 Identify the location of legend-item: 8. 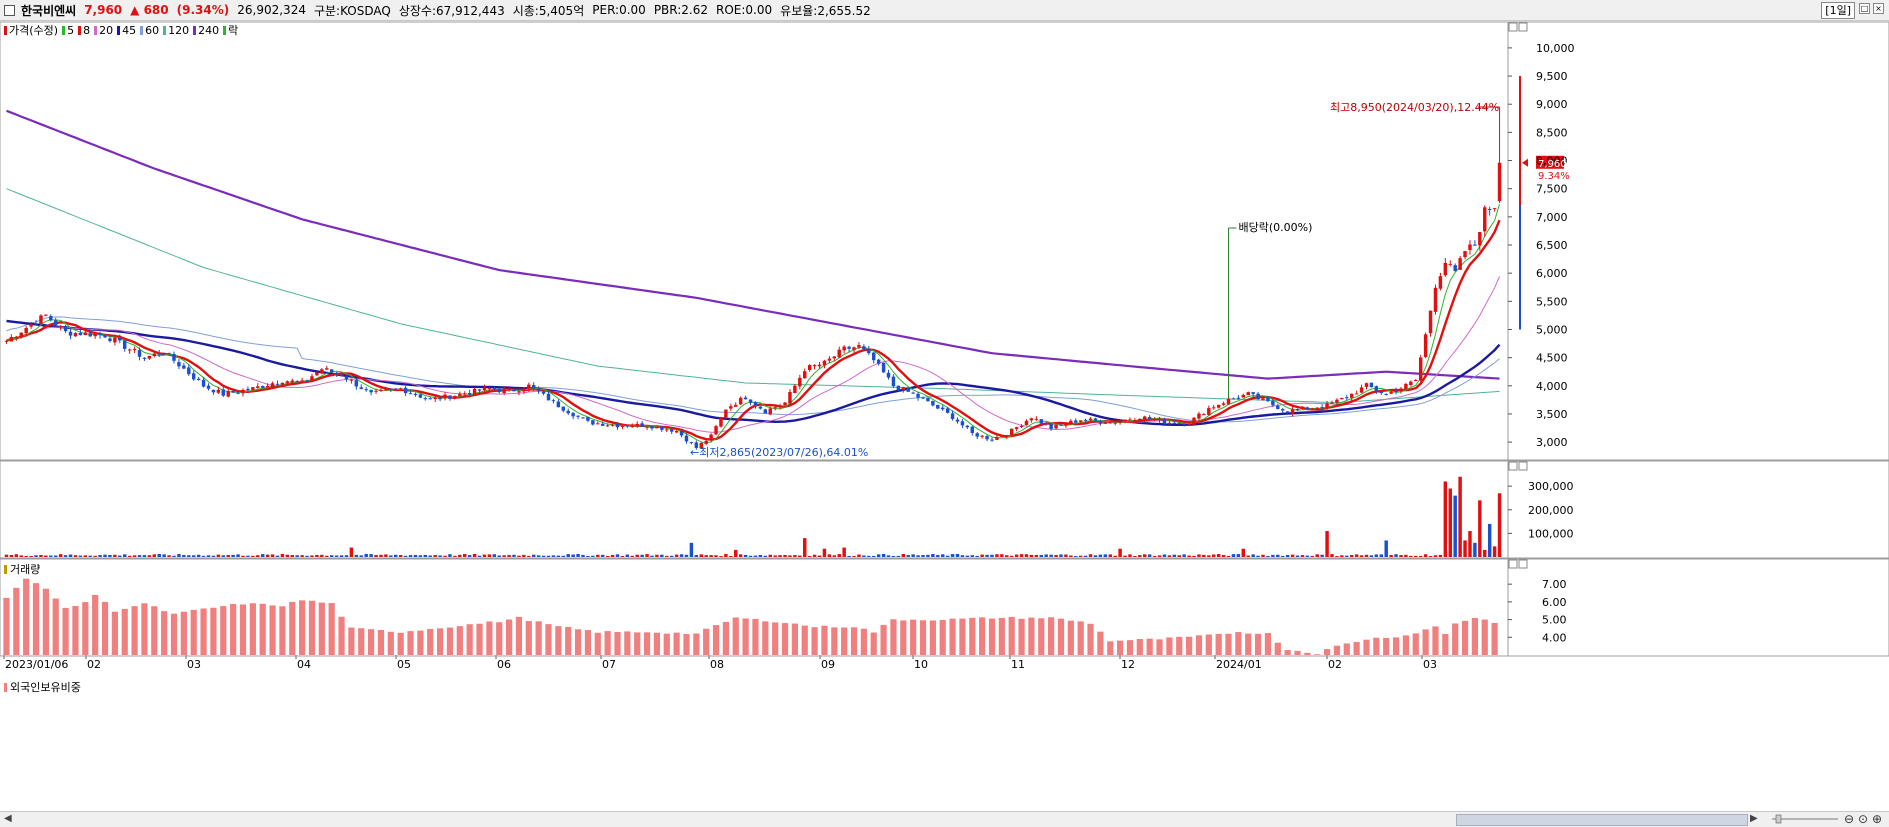
(84, 30).